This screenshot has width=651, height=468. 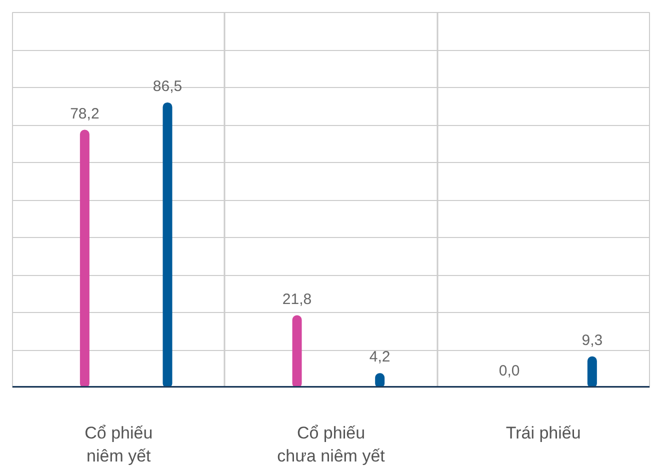 What do you see at coordinates (509, 371) in the screenshot?
I see `data-label: 0,0` at bounding box center [509, 371].